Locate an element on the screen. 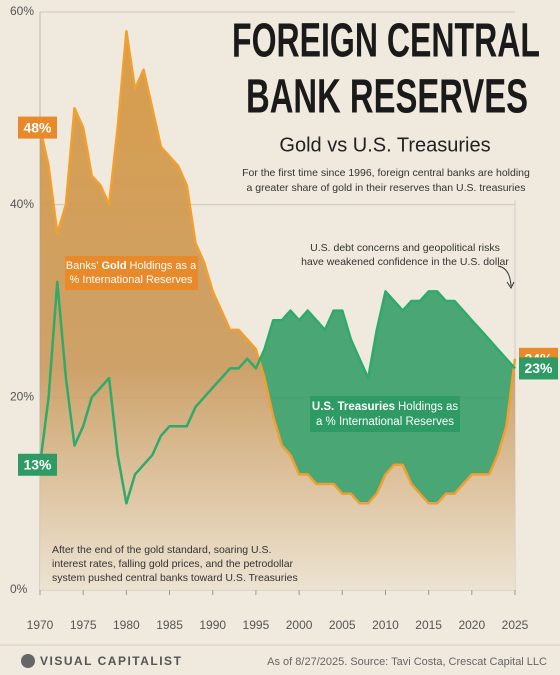 This screenshot has width=560, height=675. value-label: 48% is located at coordinates (37, 127).